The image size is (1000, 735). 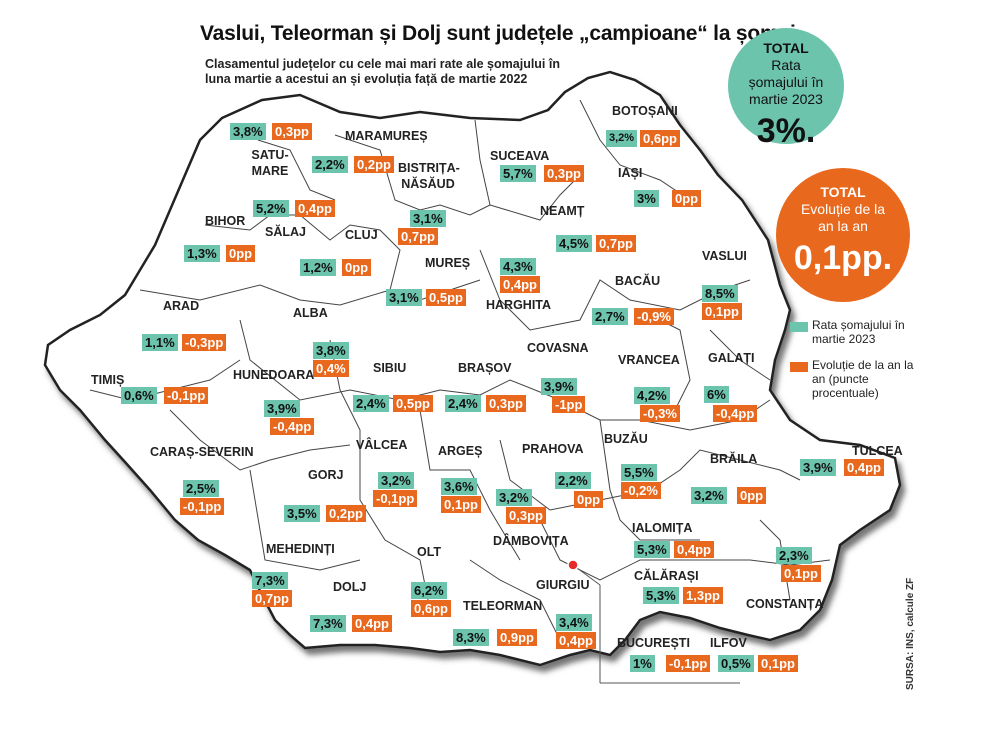 I want to click on county-rate: 1%, so click(x=642, y=663).